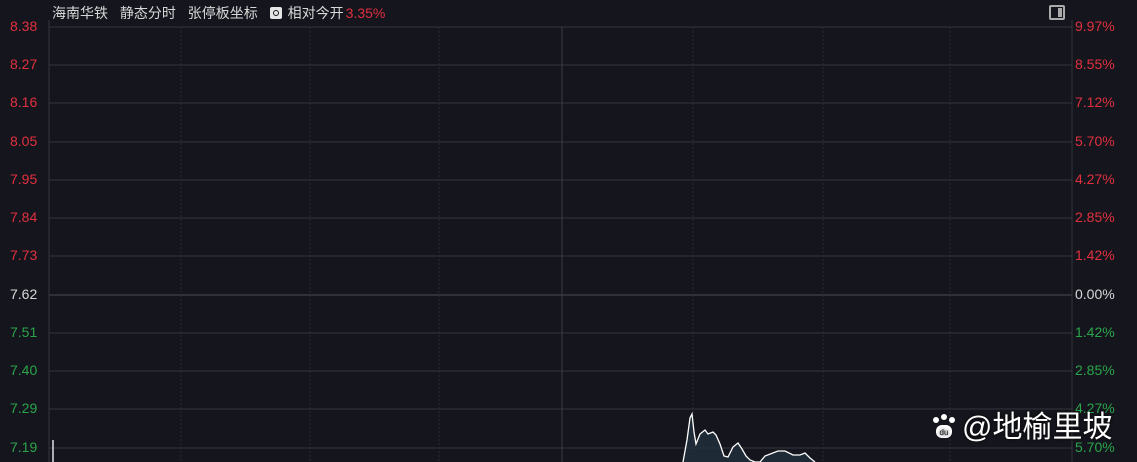 The height and width of the screenshot is (462, 1137). Describe the element at coordinates (275, 13) in the screenshot. I see `camera-icon` at that location.